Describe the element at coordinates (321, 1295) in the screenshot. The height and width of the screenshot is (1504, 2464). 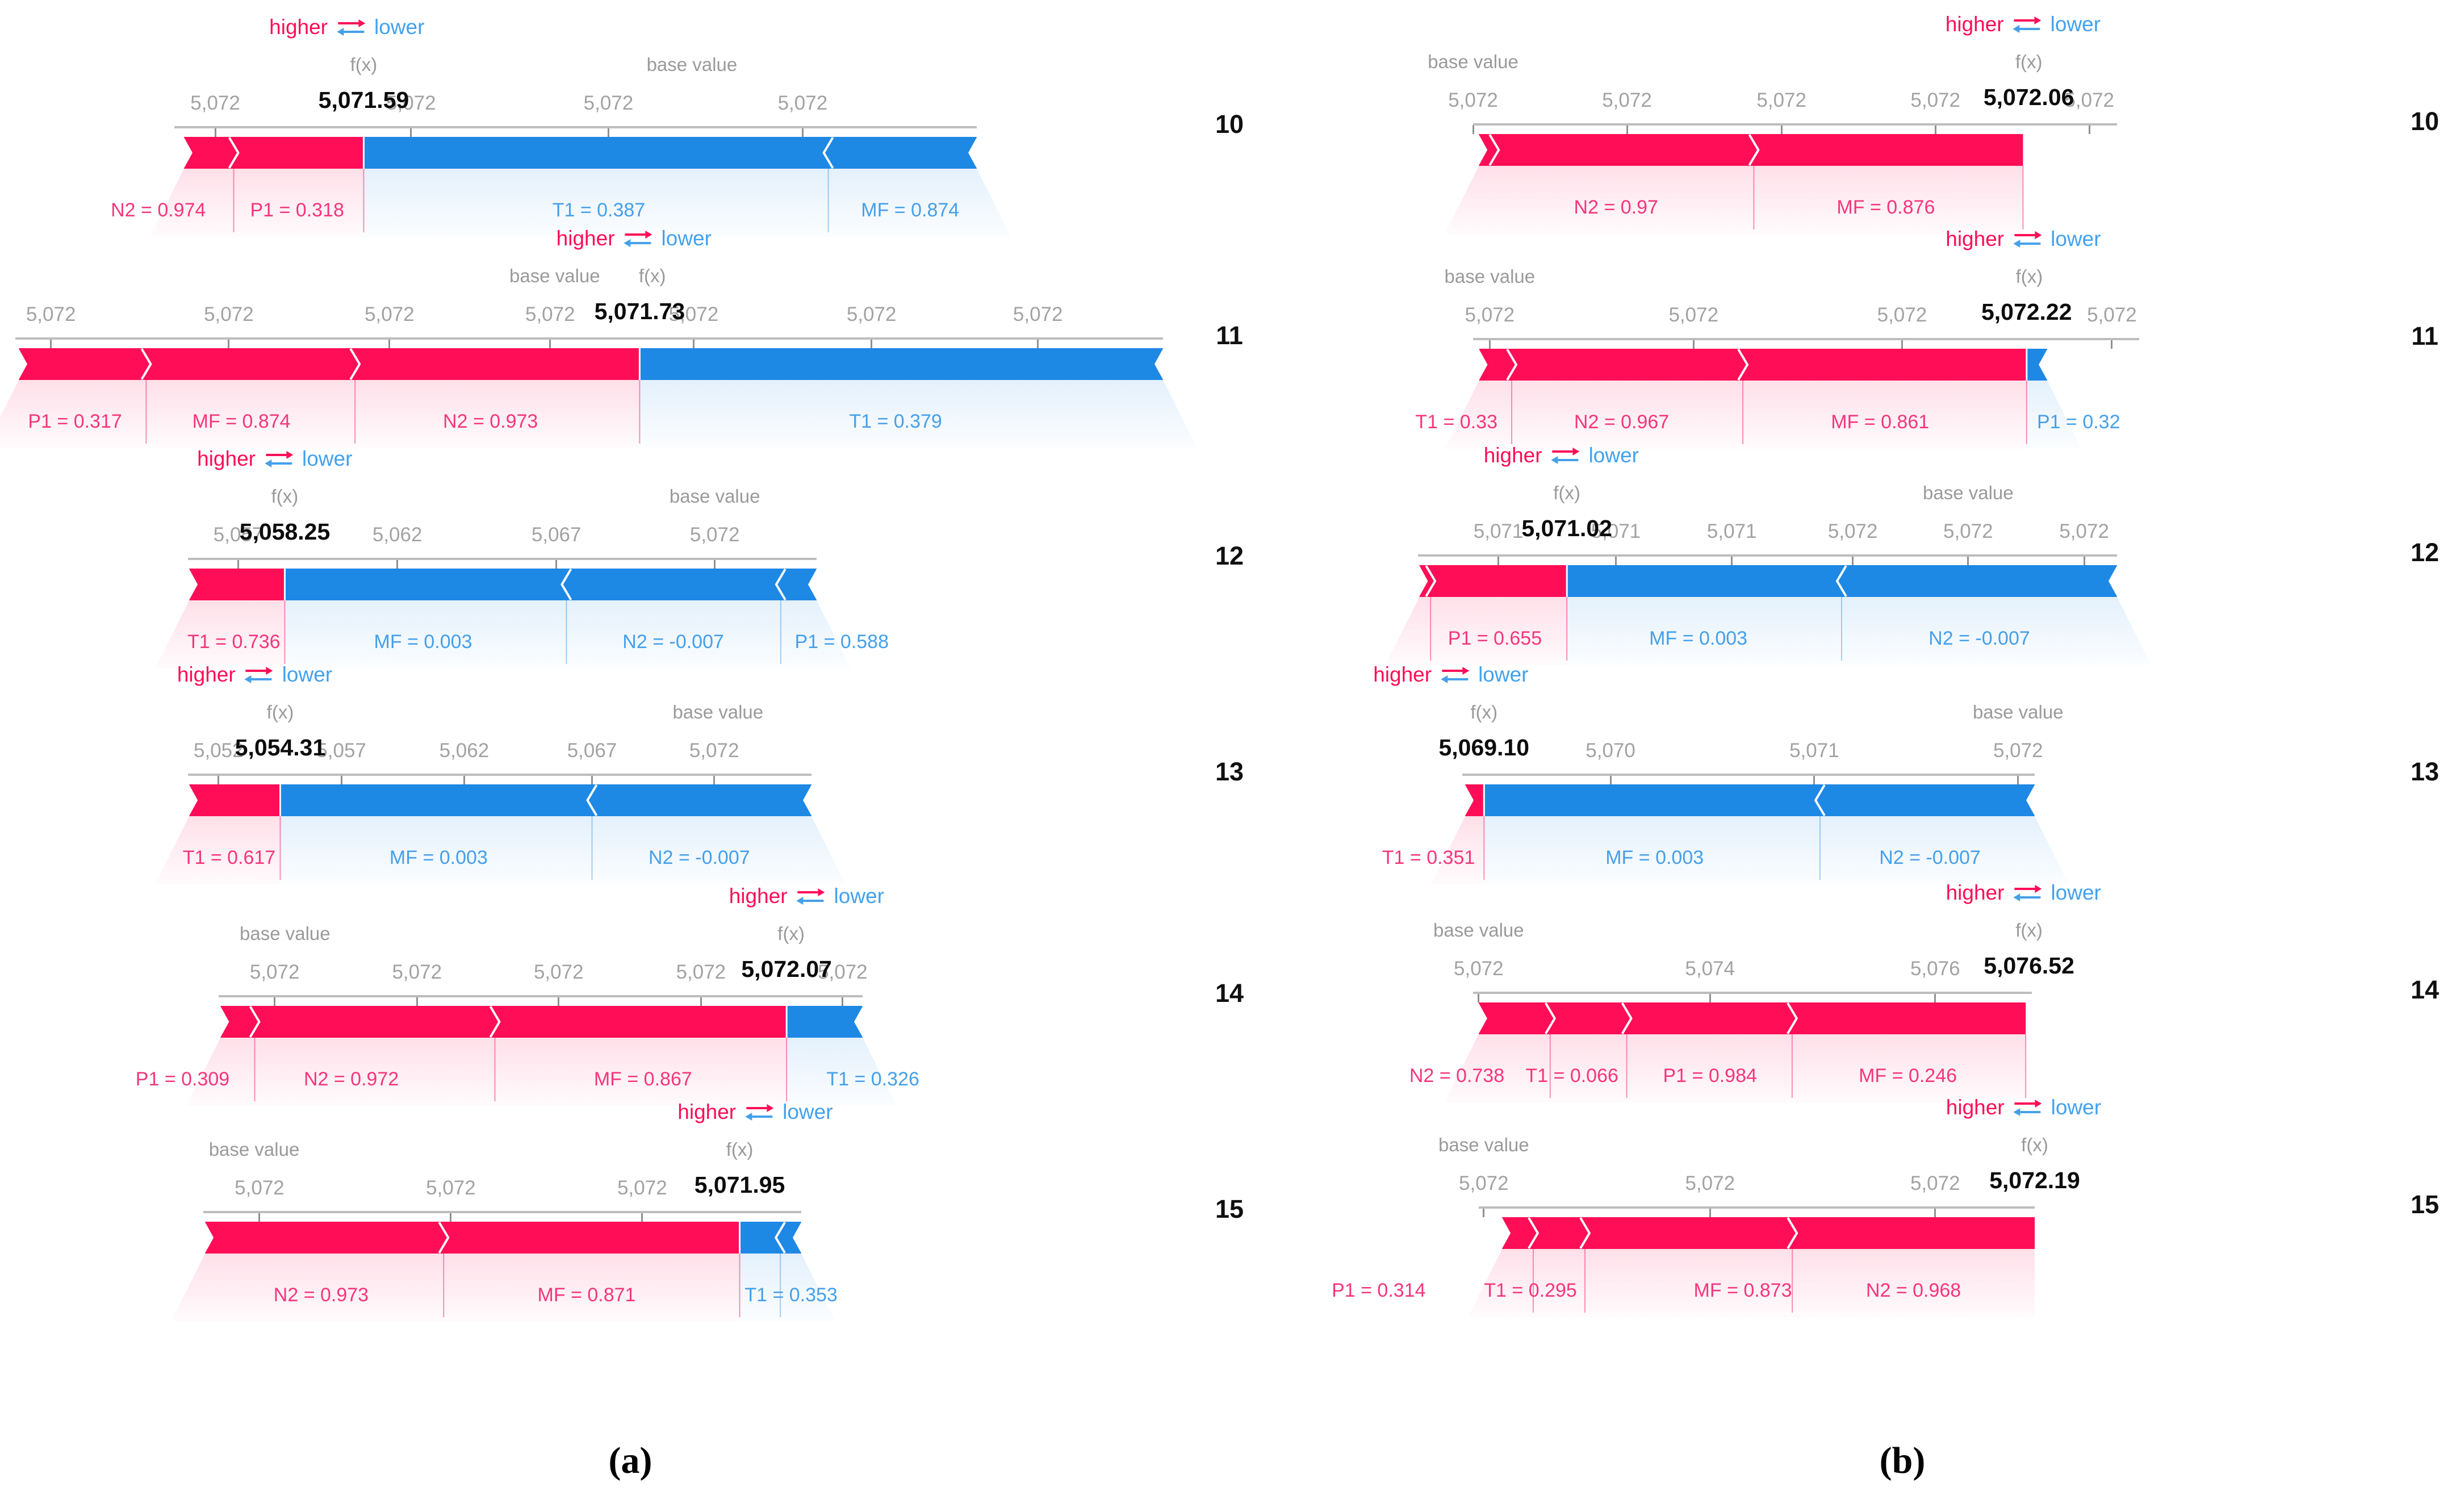
I see `feature-label: N2 = 0.973` at that location.